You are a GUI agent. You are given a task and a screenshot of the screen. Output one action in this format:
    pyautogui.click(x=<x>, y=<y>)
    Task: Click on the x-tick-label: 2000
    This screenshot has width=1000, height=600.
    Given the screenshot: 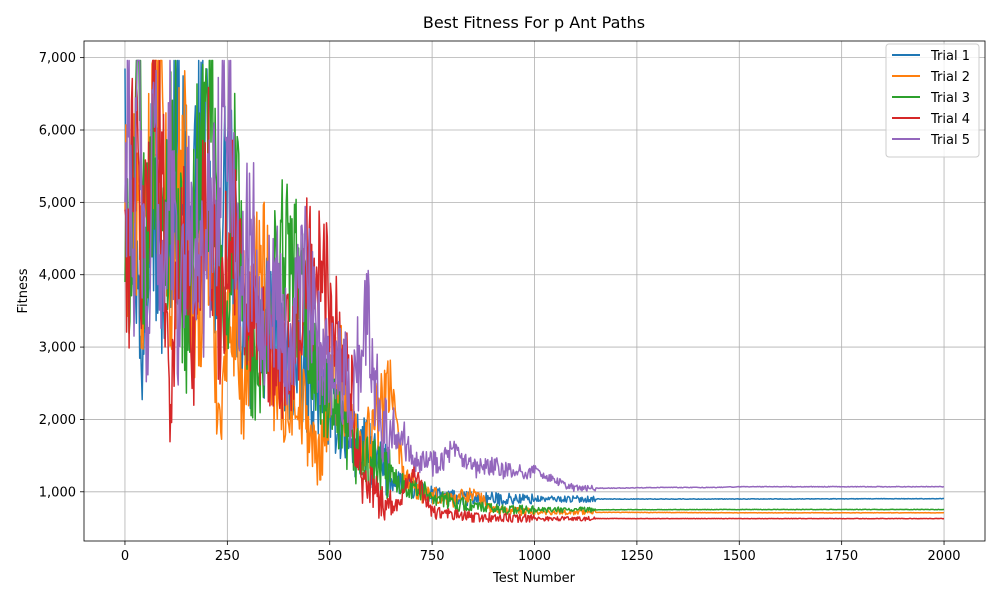 What is the action you would take?
    pyautogui.click(x=943, y=556)
    